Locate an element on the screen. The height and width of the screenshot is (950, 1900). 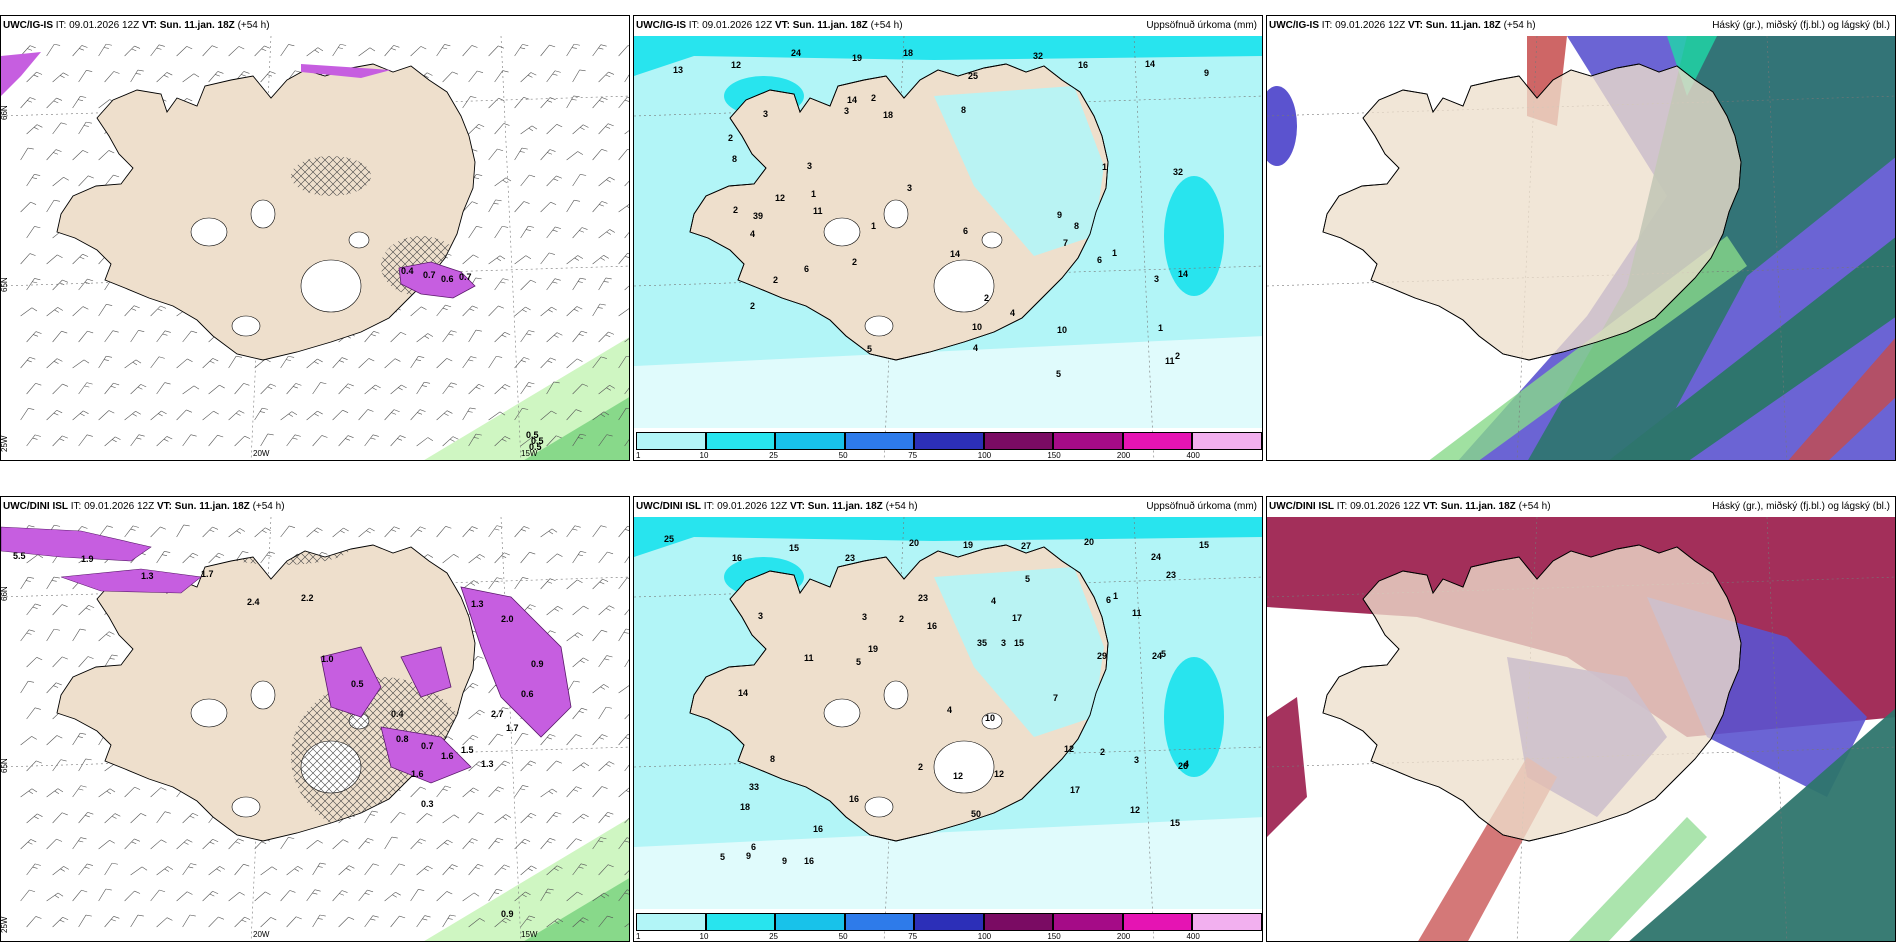
latitude-label: 25W is located at coordinates (5, 924).